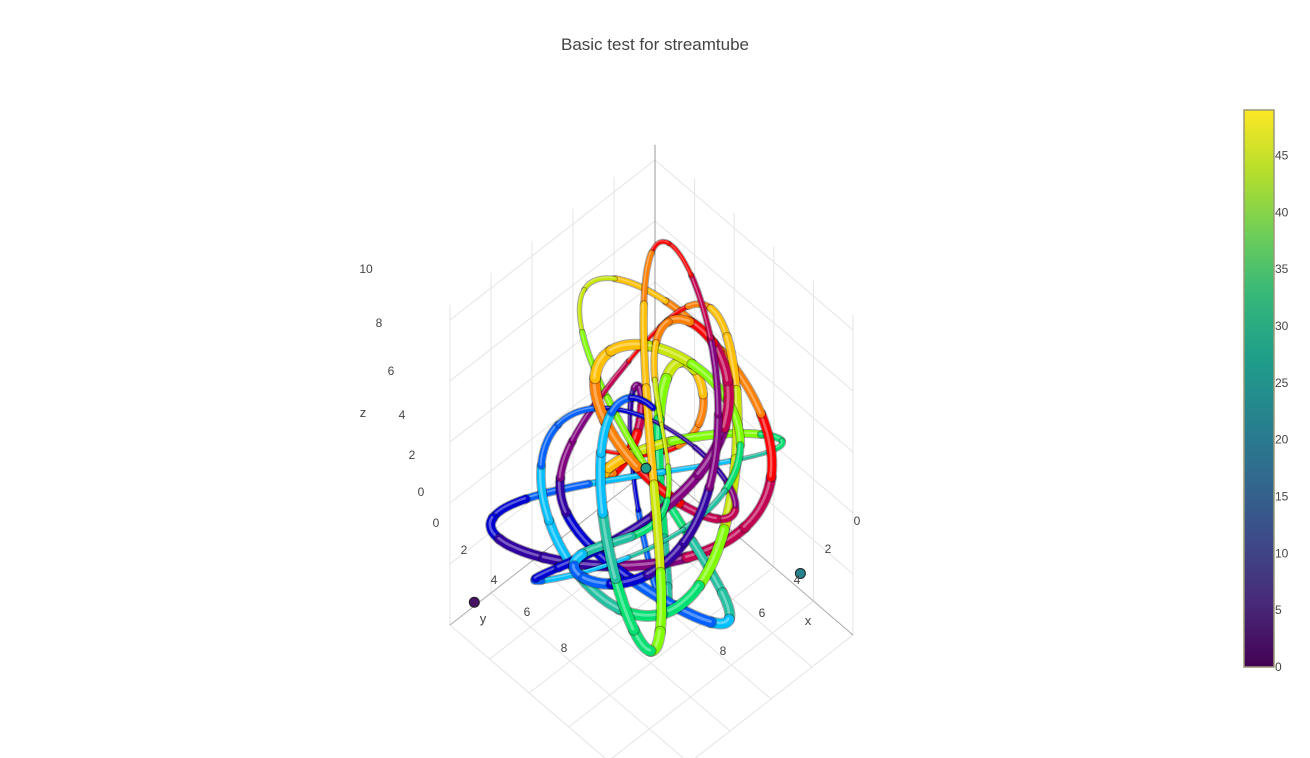 The height and width of the screenshot is (758, 1310). Describe the element at coordinates (1278, 610) in the screenshot. I see `colorbar-tick-label: 5` at that location.